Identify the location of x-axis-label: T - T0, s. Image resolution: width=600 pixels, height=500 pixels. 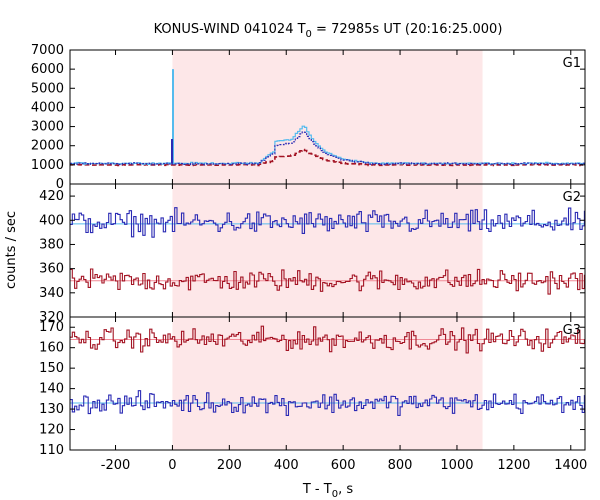
(327, 491).